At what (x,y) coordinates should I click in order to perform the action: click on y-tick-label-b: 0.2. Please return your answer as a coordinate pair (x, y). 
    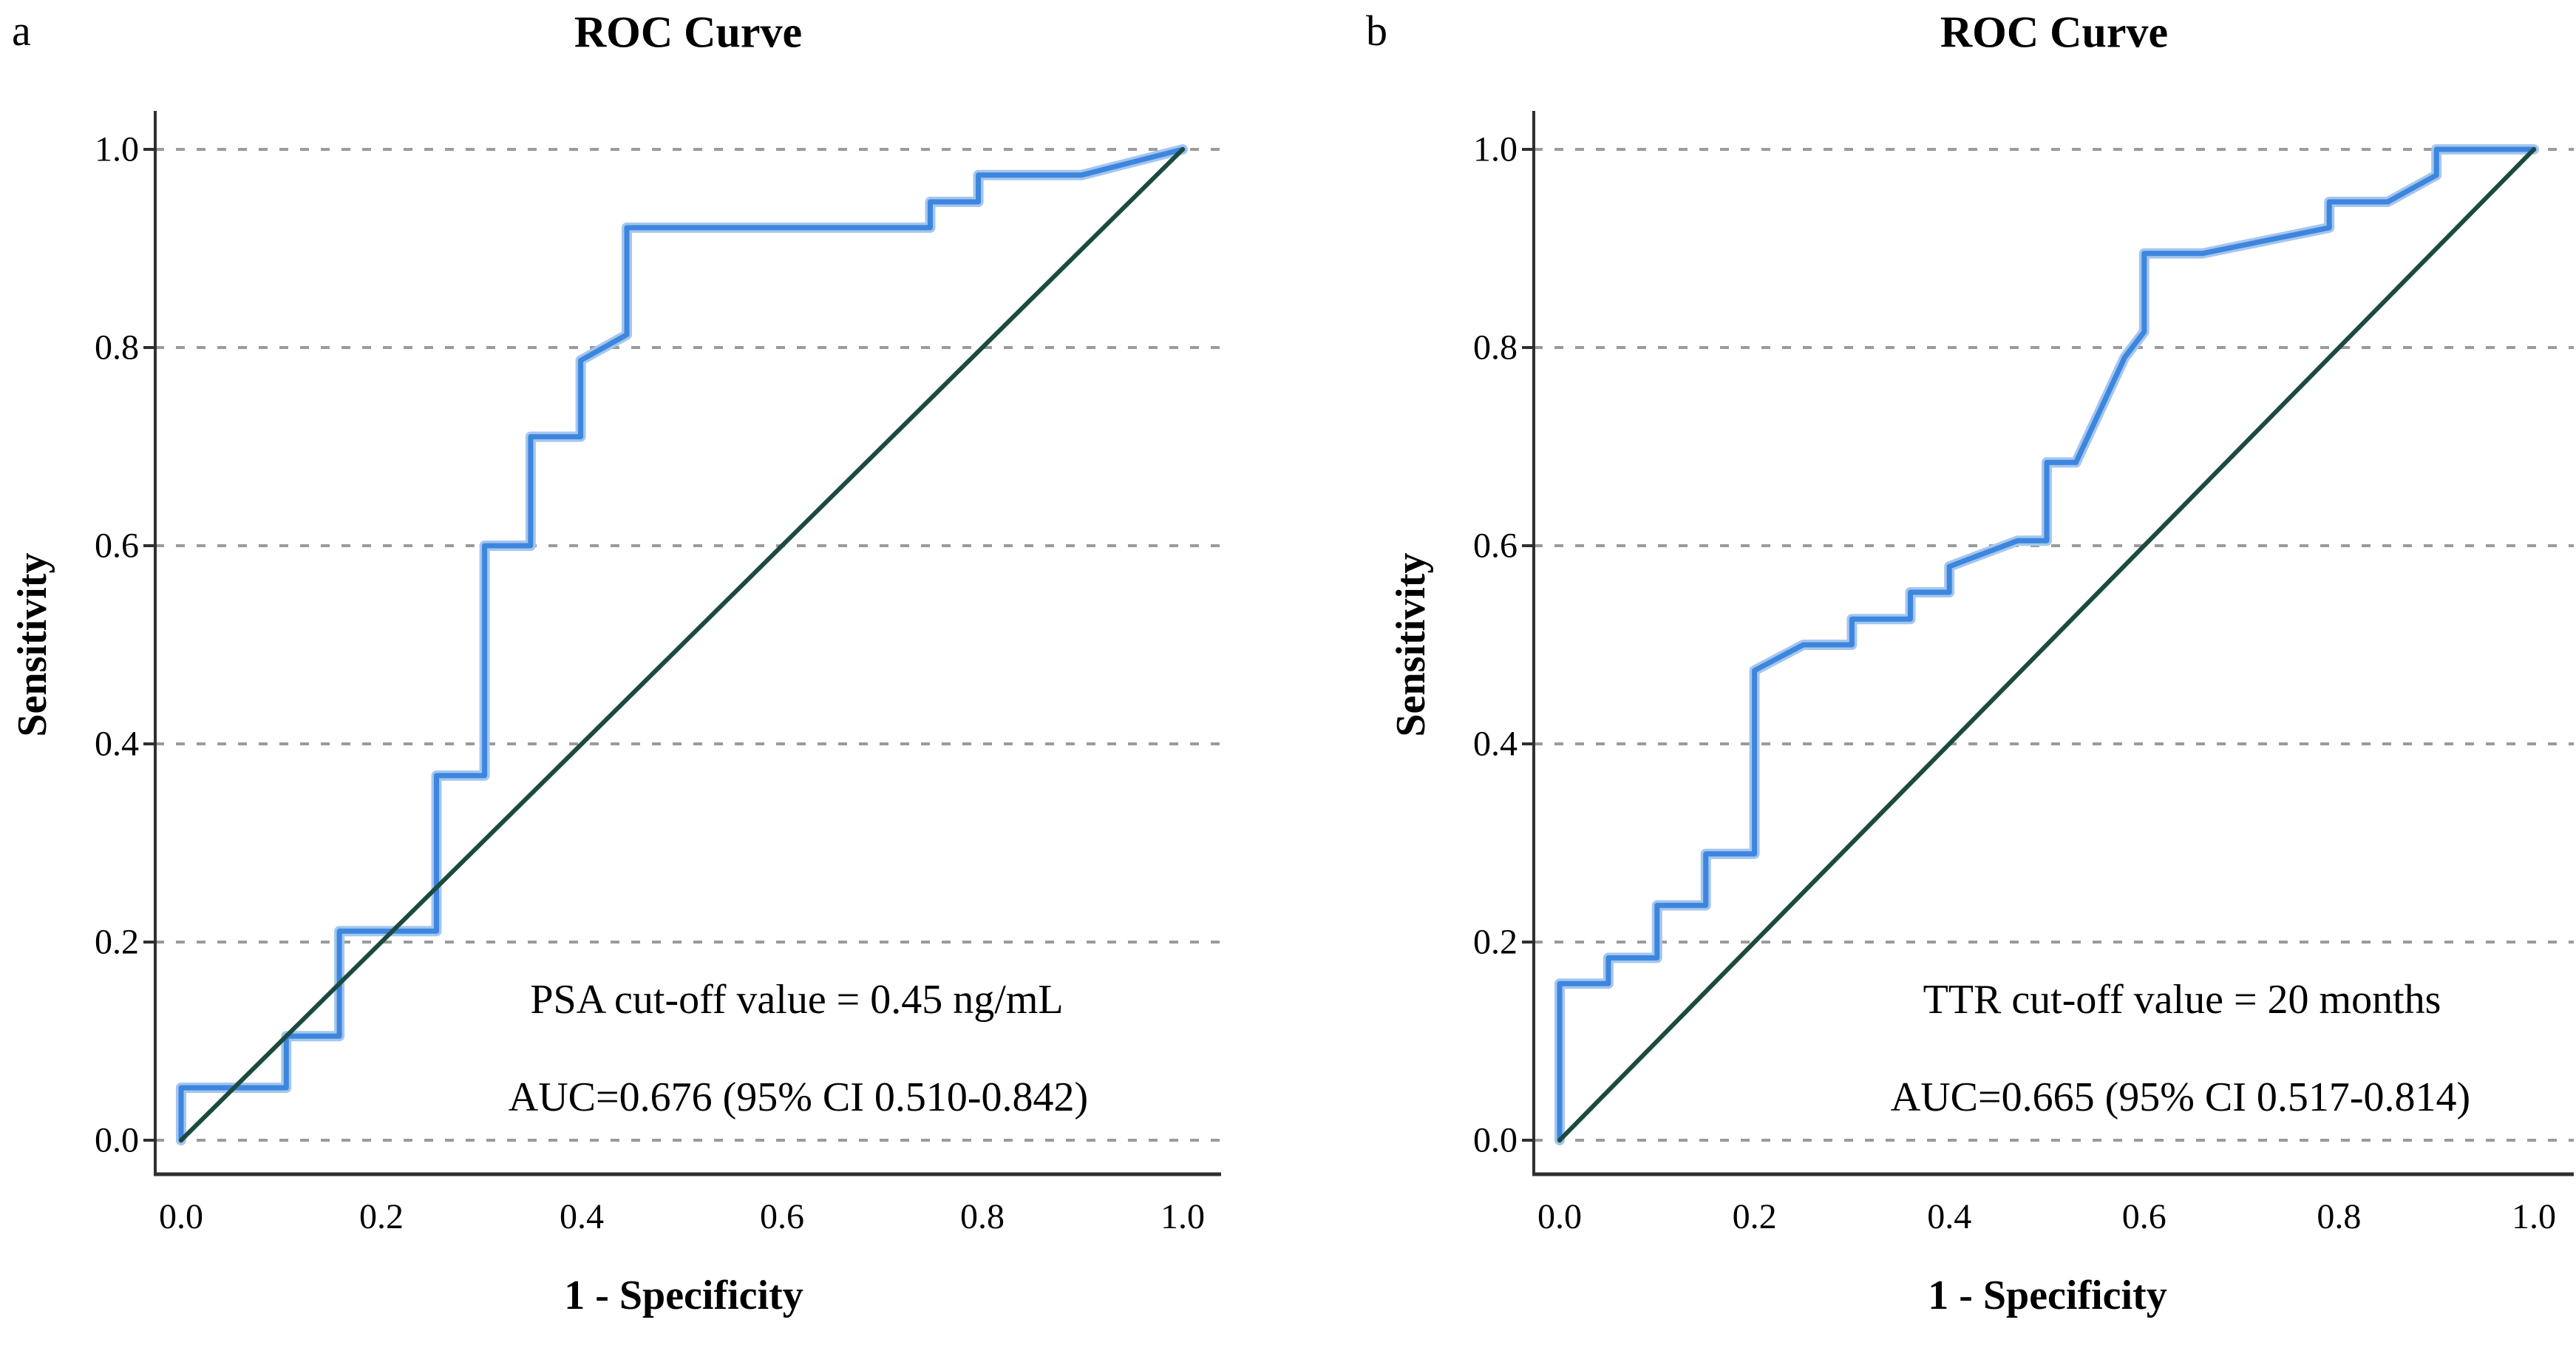
    Looking at the image, I should click on (1495, 942).